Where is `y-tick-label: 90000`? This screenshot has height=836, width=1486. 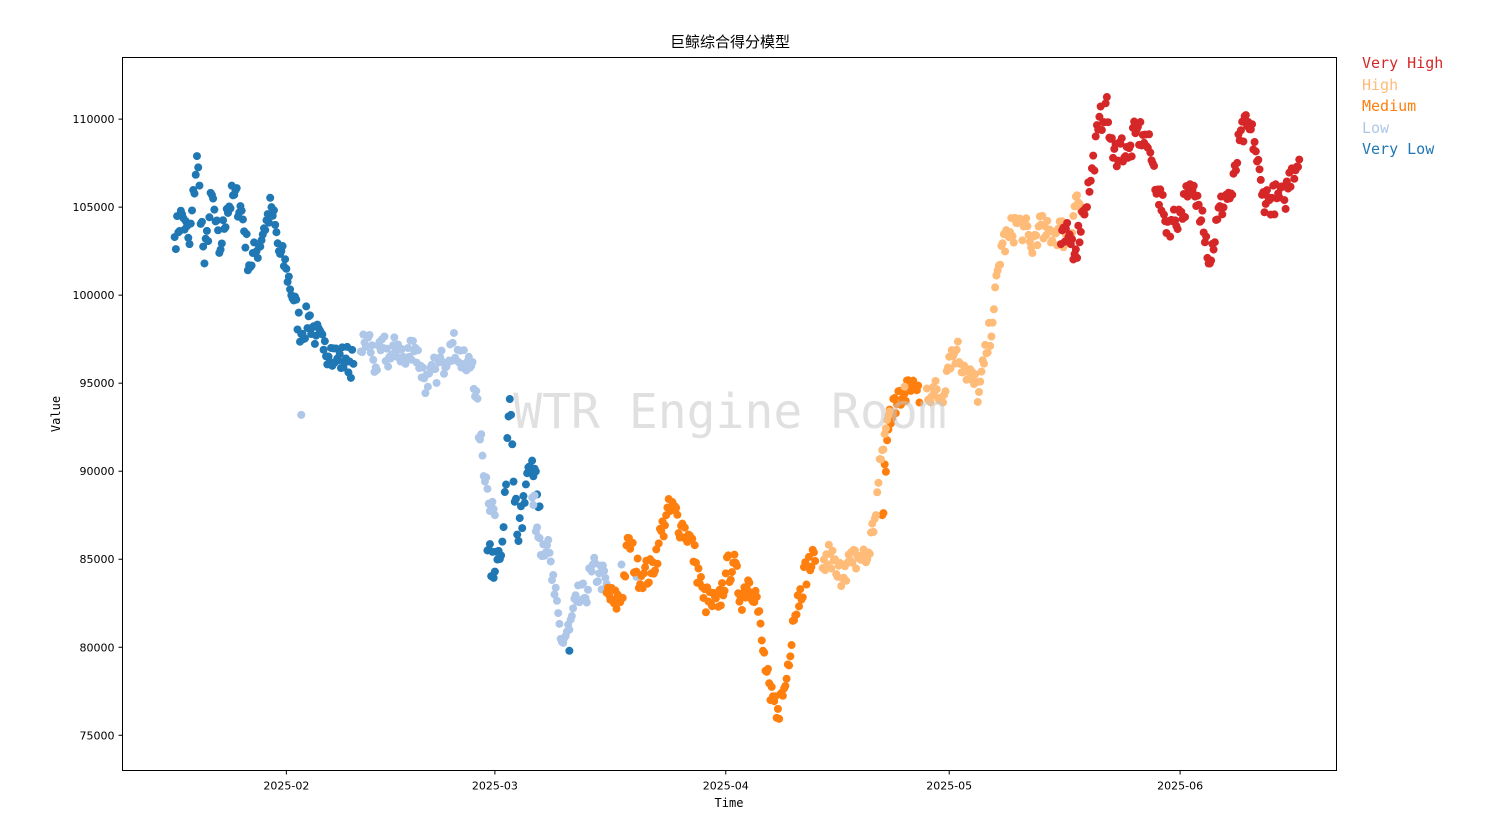
y-tick-label: 90000 is located at coordinates (97, 471).